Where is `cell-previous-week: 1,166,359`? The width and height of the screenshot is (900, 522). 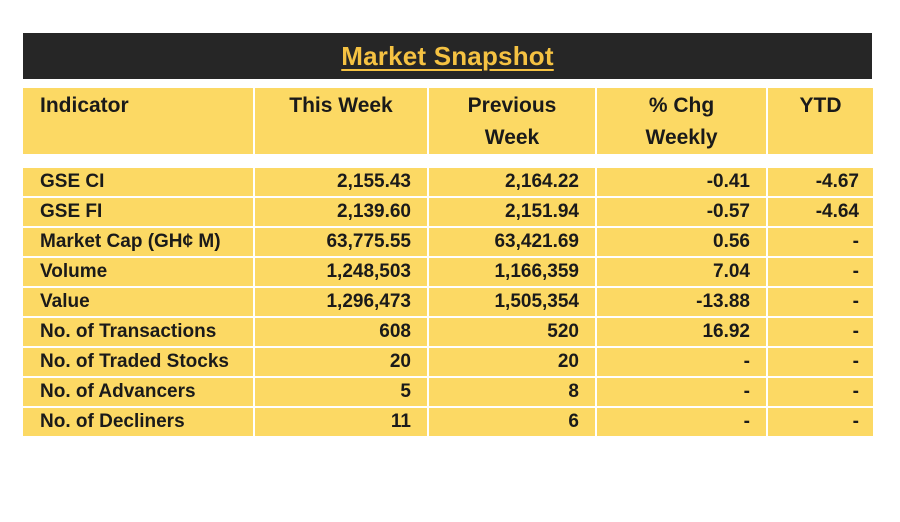 cell-previous-week: 1,166,359 is located at coordinates (512, 273).